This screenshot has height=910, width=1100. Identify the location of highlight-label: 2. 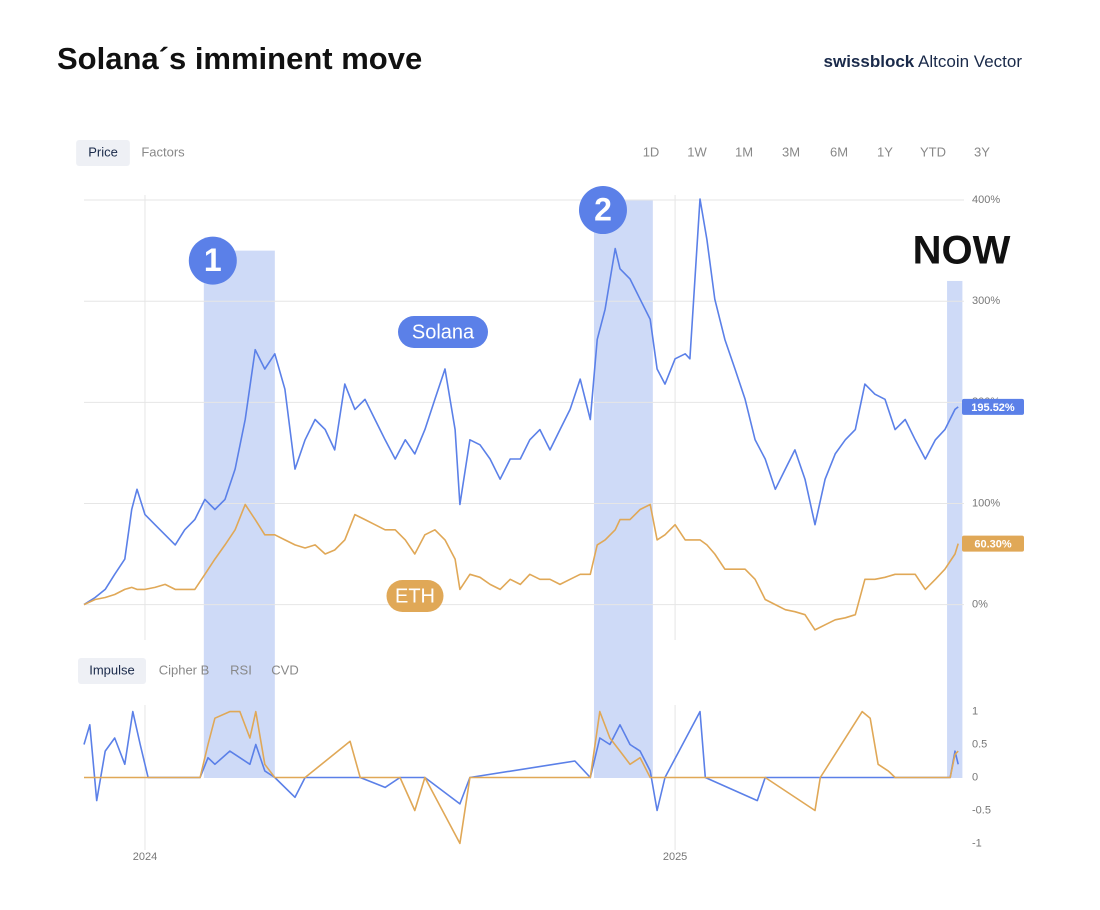
(603, 210).